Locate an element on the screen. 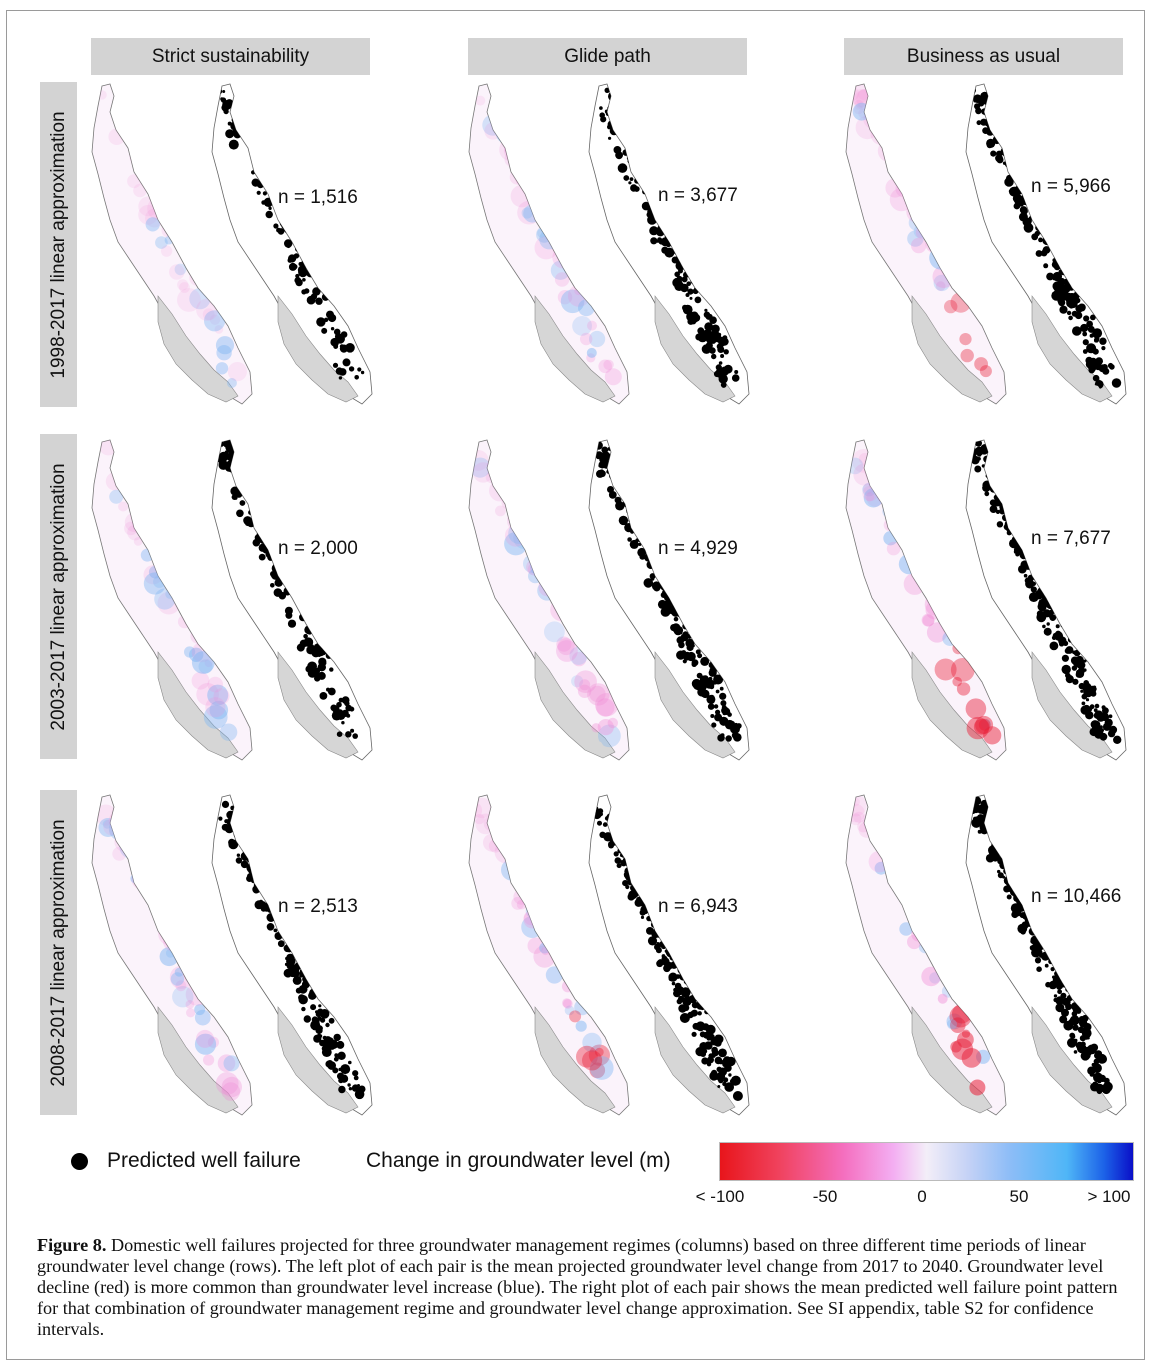  map-pair-business-as-usual-2008-2017 is located at coordinates (992, 958).